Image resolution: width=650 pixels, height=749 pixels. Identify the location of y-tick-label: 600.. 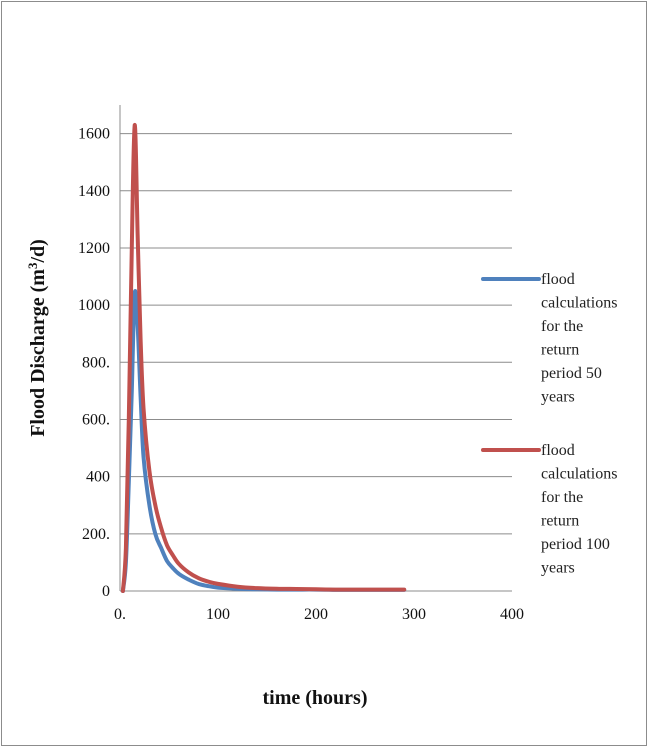
(96, 419).